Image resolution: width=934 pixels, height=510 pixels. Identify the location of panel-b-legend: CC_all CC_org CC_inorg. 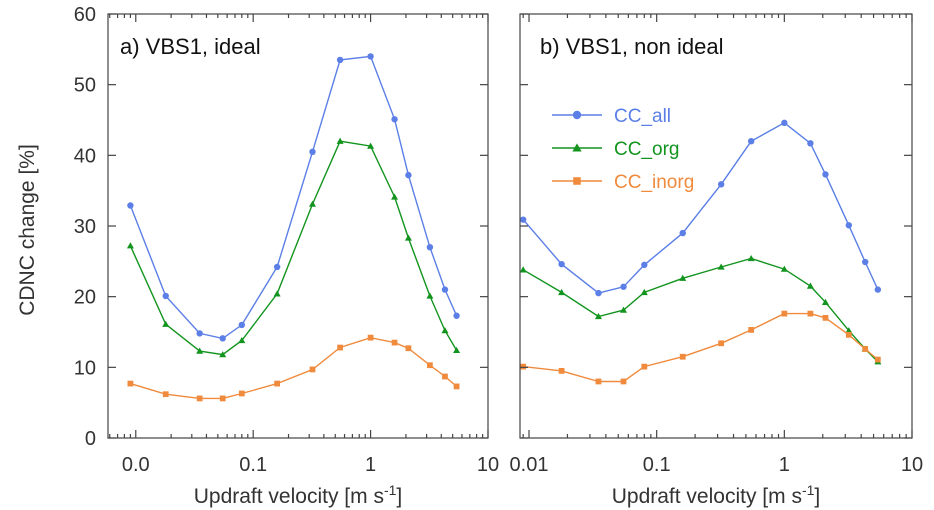
(623, 149).